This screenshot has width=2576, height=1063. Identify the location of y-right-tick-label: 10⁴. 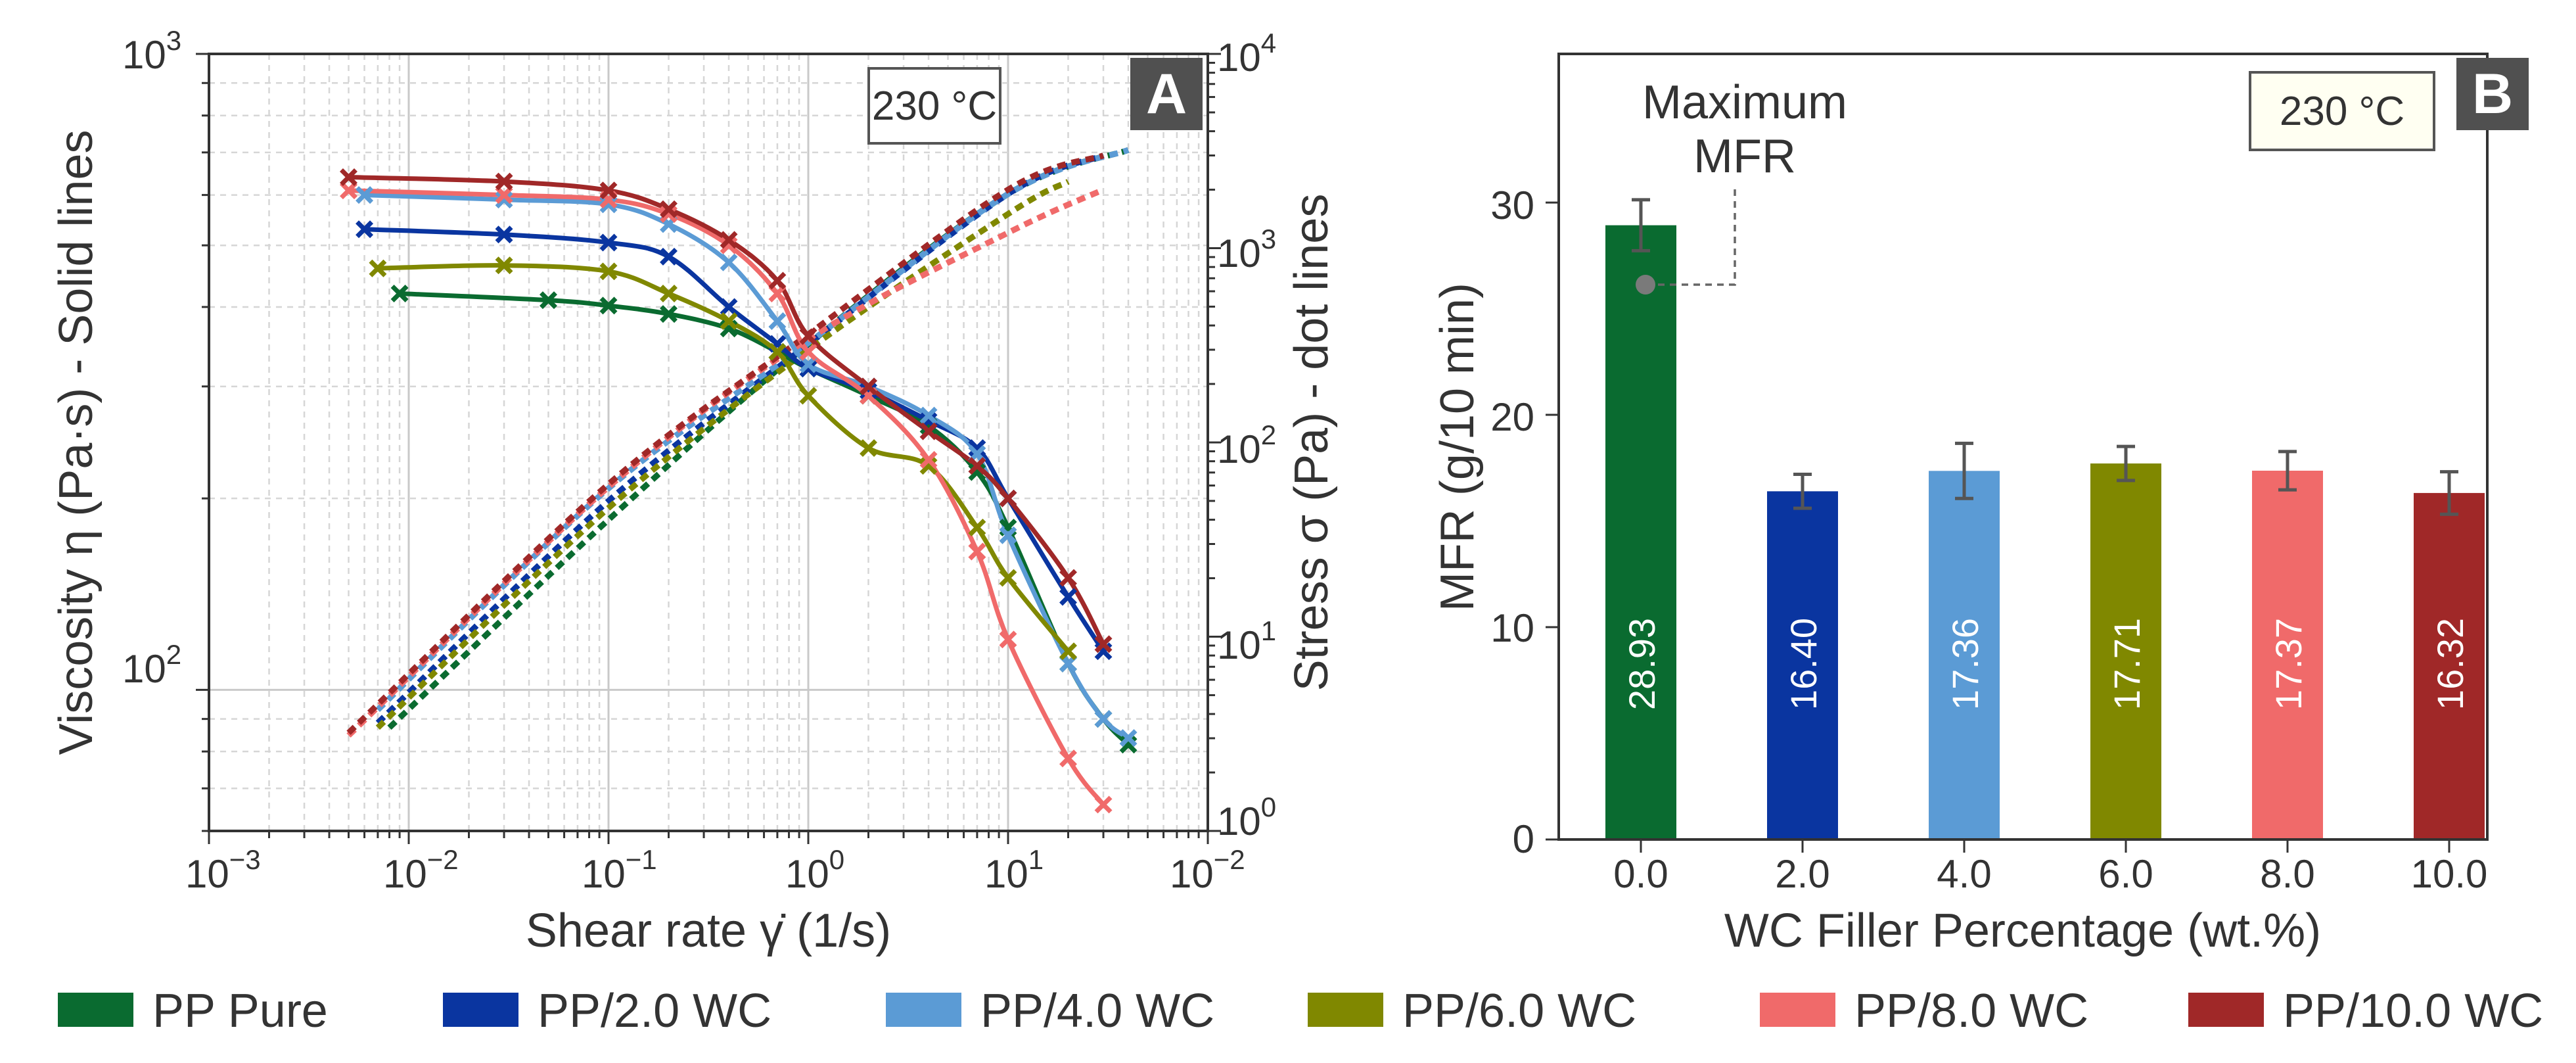
(1247, 54).